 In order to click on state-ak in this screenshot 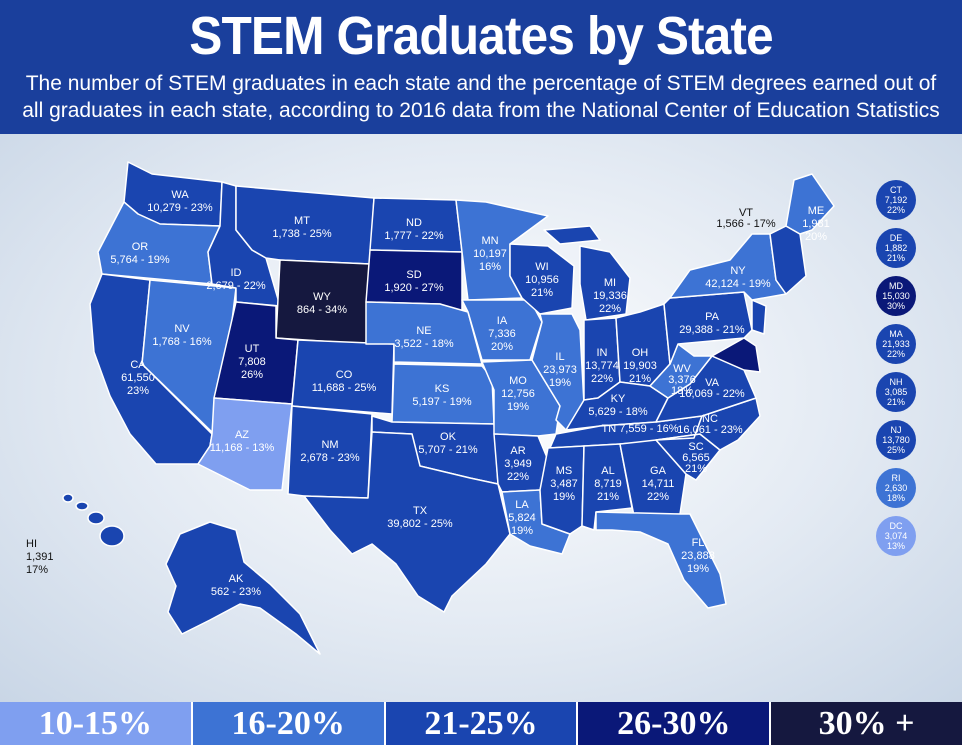, I will do `click(243, 588)`.